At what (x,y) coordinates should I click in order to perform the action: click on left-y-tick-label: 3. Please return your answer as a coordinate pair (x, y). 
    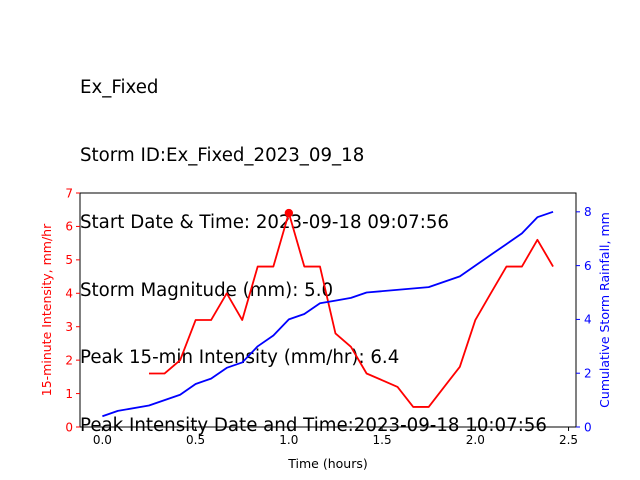
    Looking at the image, I should click on (69, 327).